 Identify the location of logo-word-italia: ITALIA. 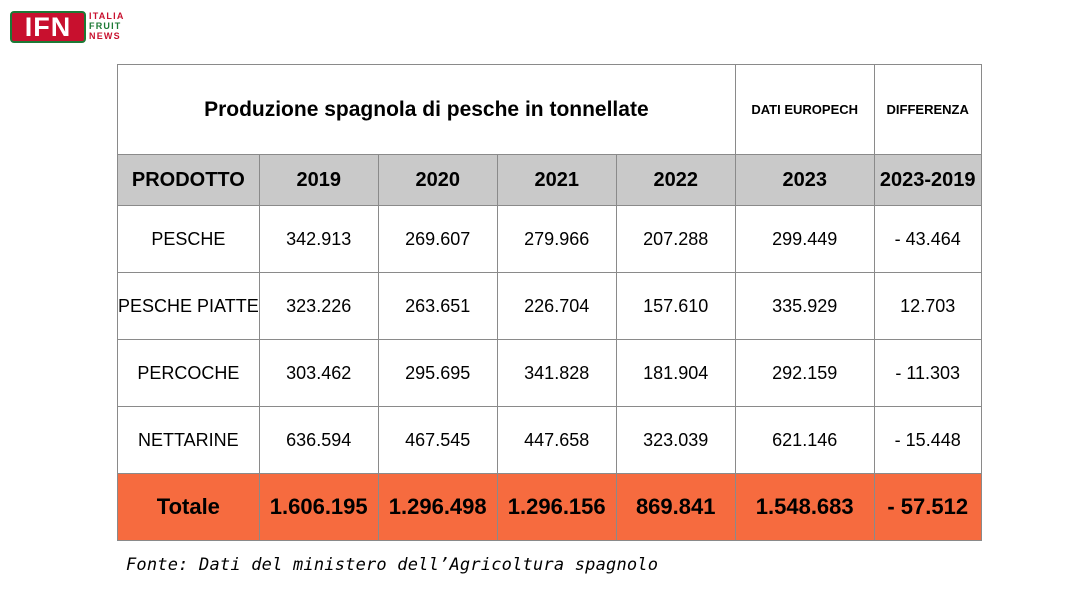
(107, 16).